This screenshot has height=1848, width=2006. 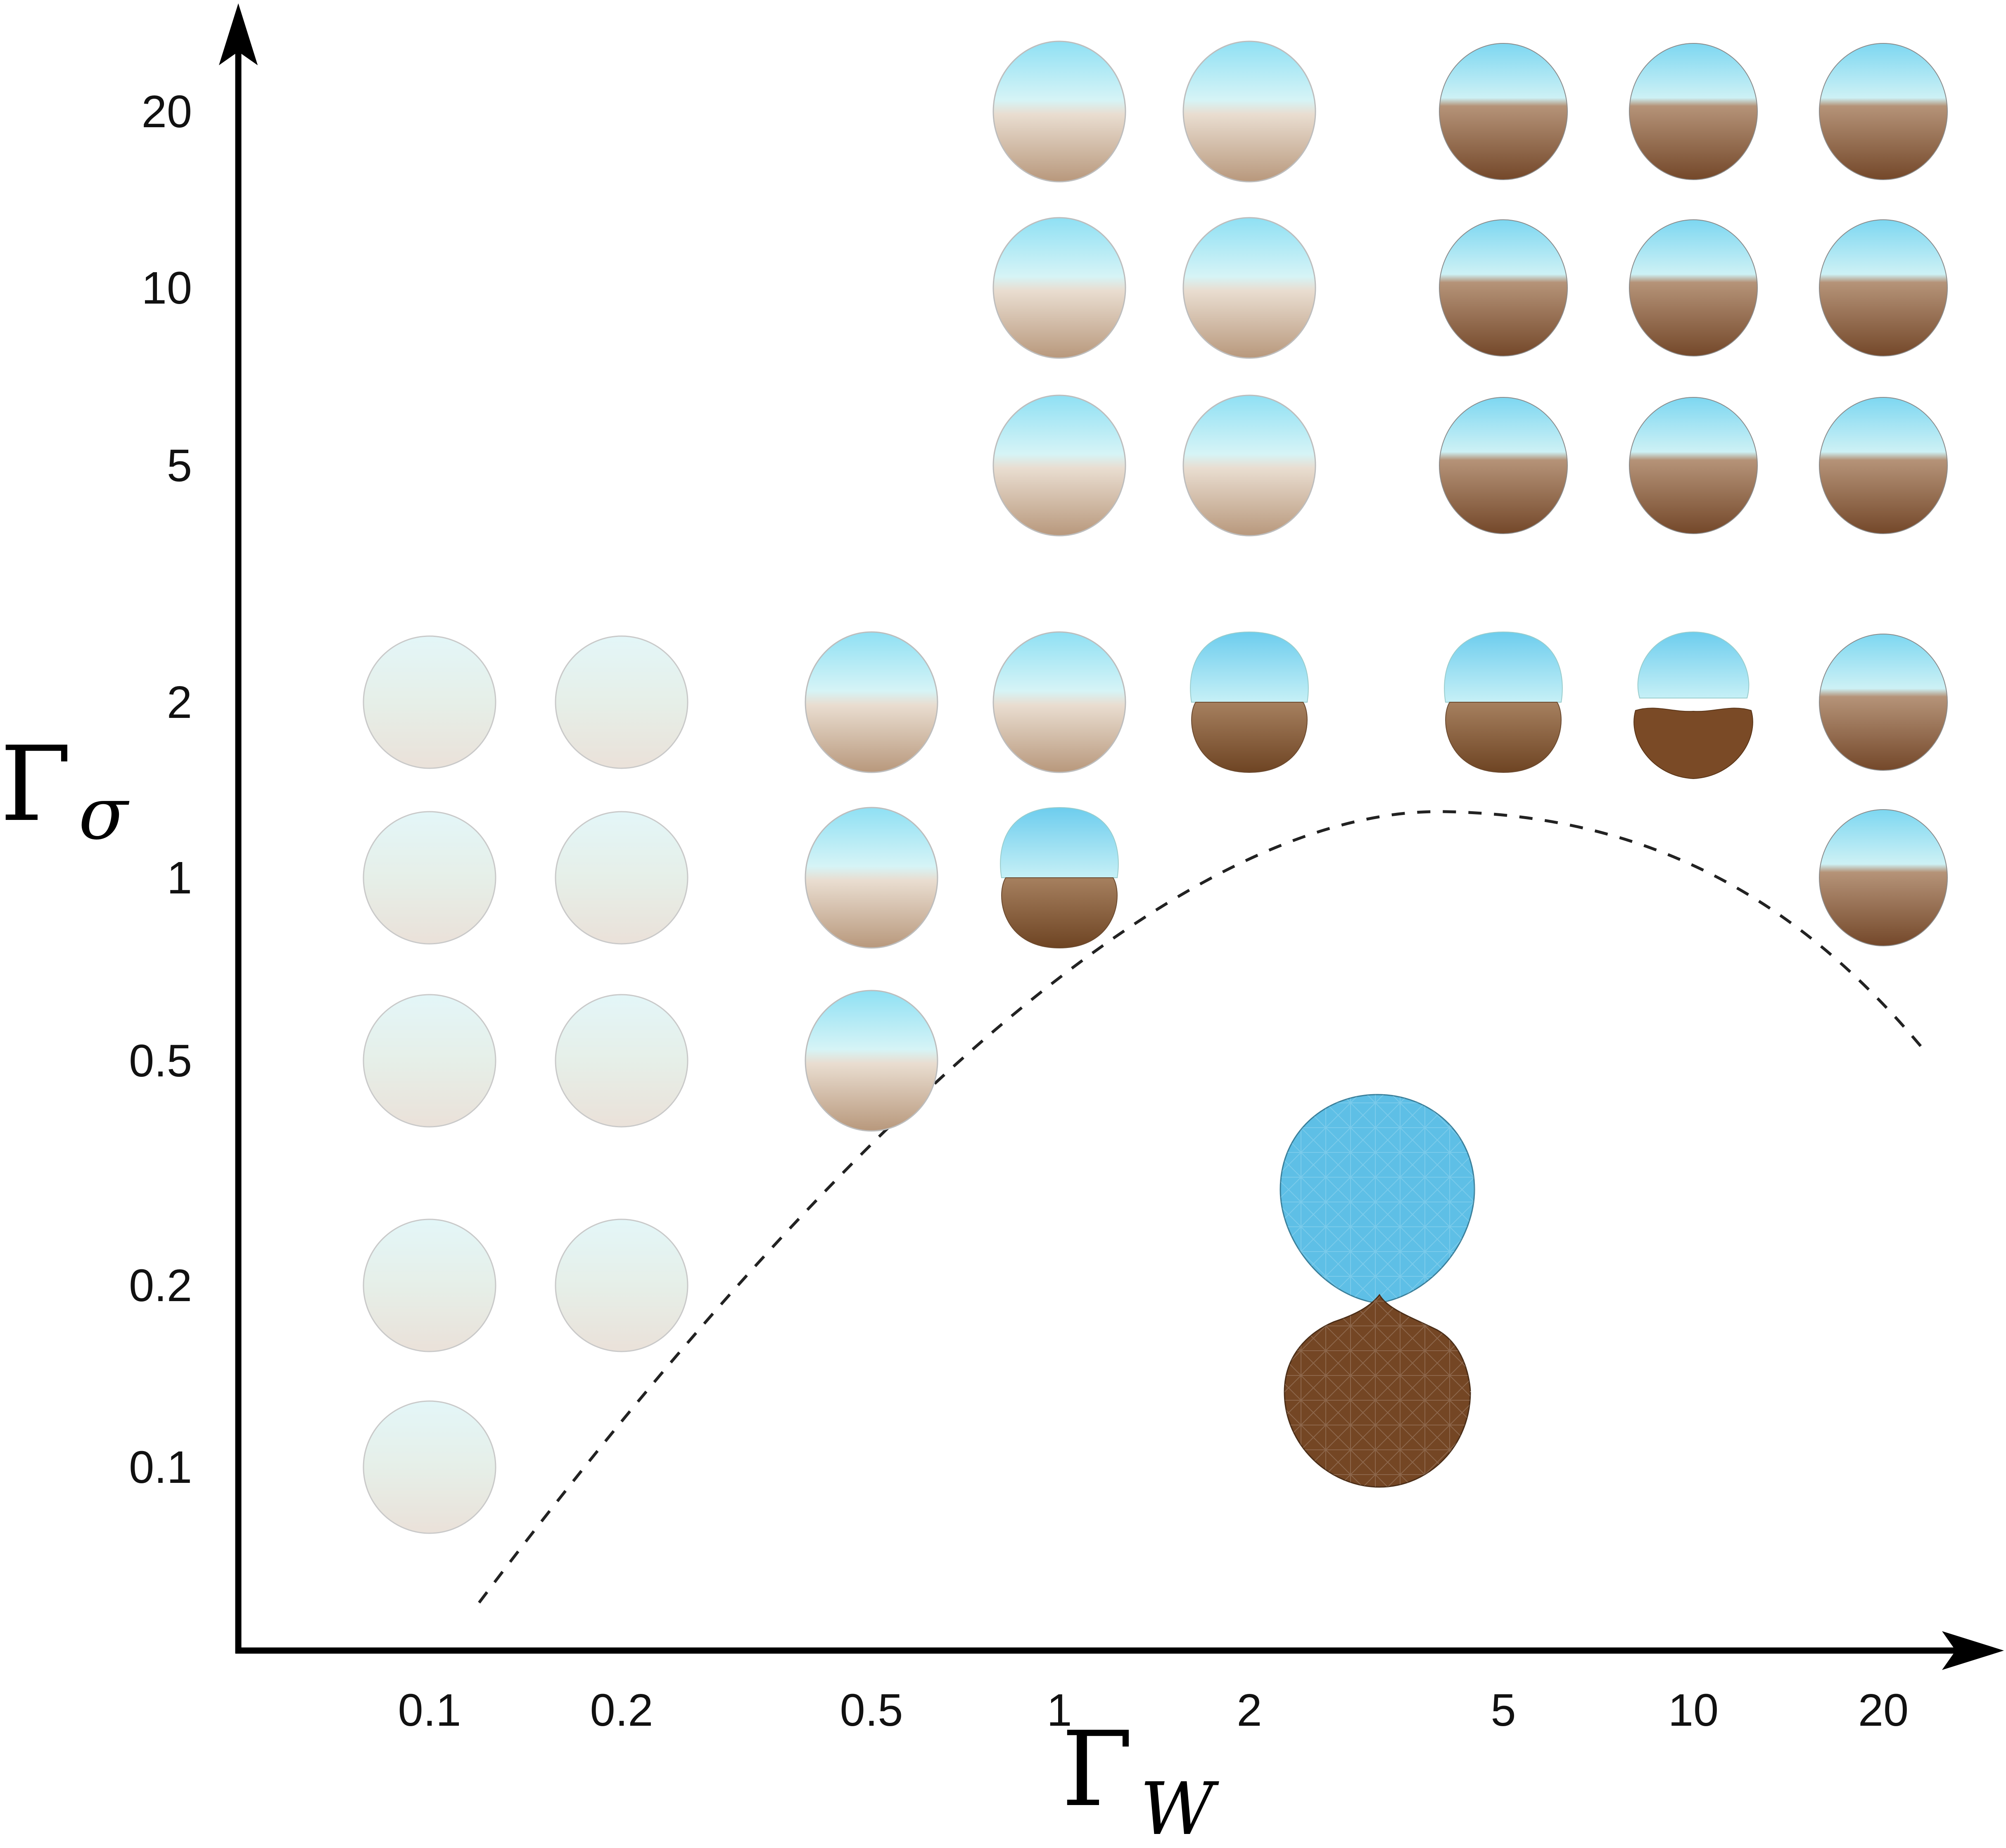 I want to click on y-tick-labels: 20 10 5 2 1 0.5 0.2 0.1, so click(x=160, y=789).